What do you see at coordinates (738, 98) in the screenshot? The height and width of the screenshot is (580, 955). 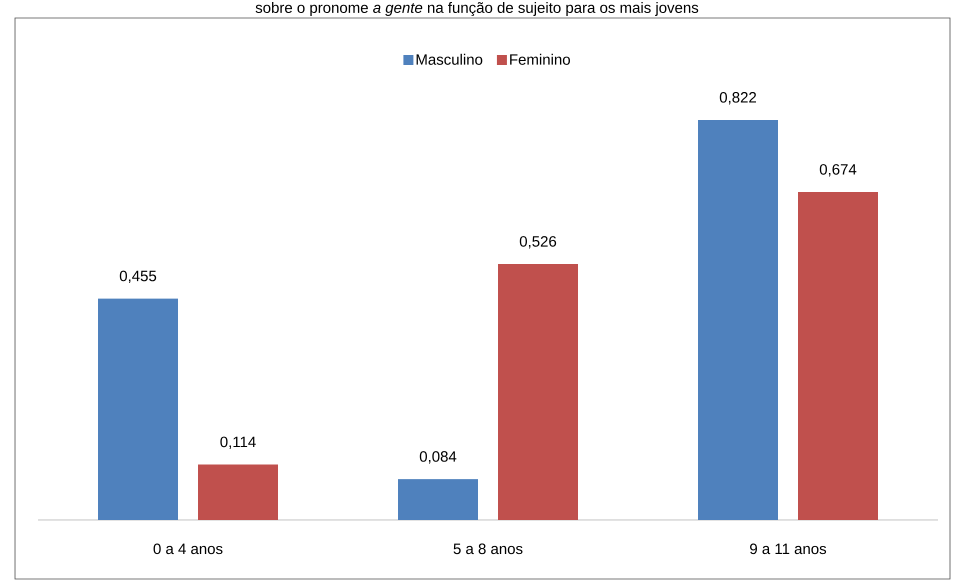 I see `data-label: 0,822` at bounding box center [738, 98].